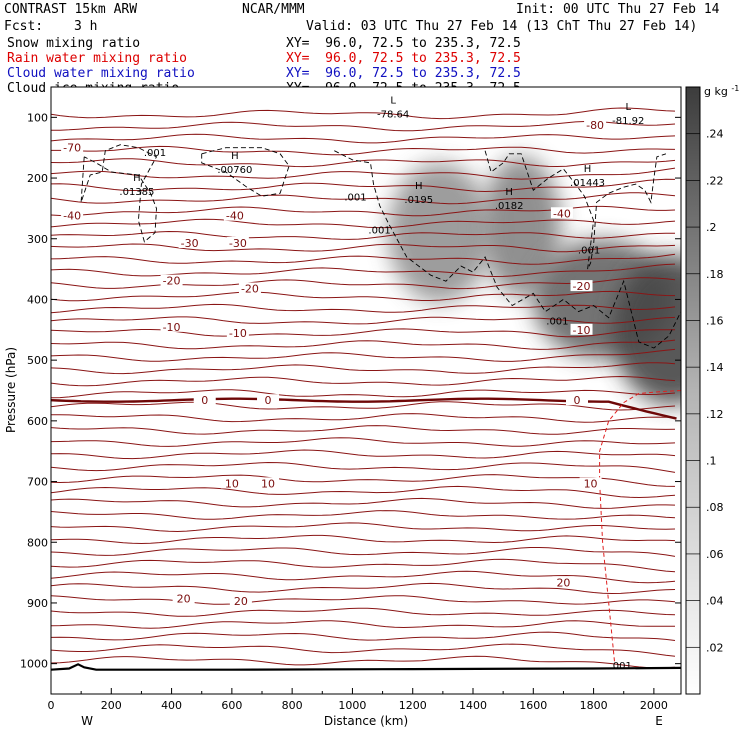 This screenshot has height=740, width=740. Describe the element at coordinates (654, 705) in the screenshot. I see `x-tick-label: 2000` at that location.